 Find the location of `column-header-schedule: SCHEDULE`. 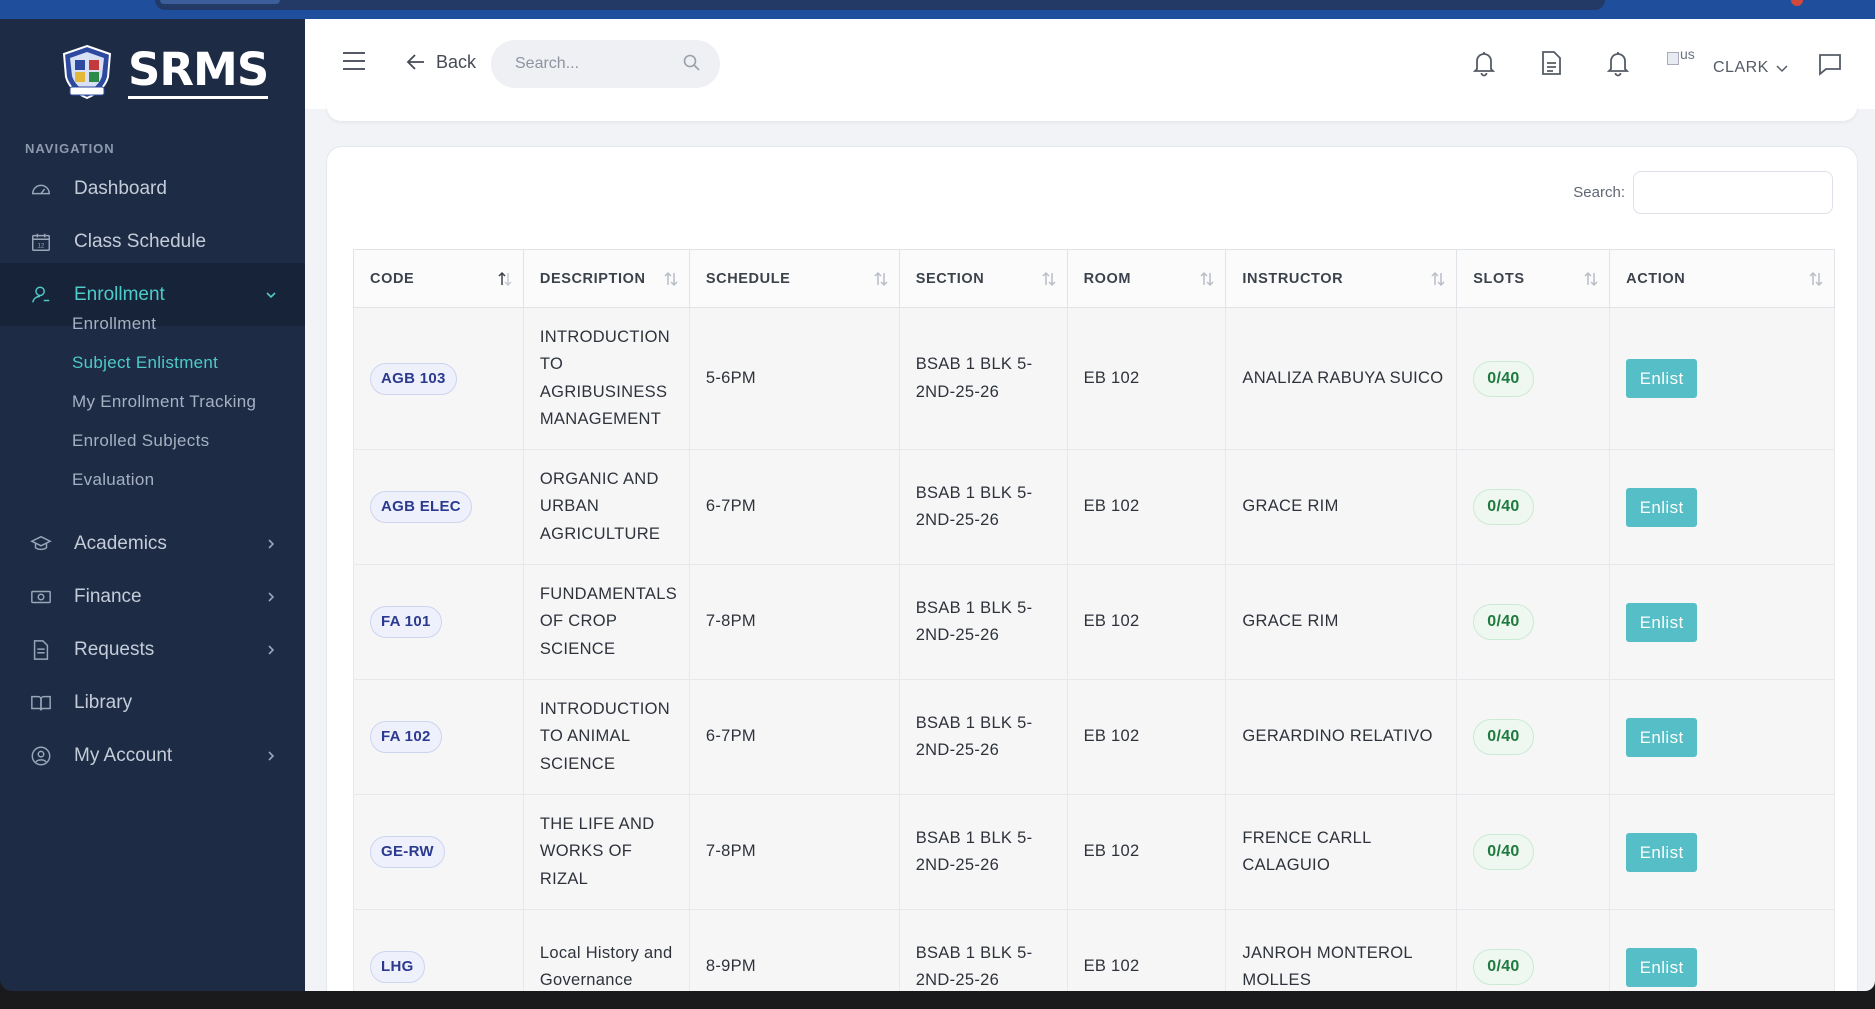

column-header-schedule: SCHEDULE is located at coordinates (794, 278).